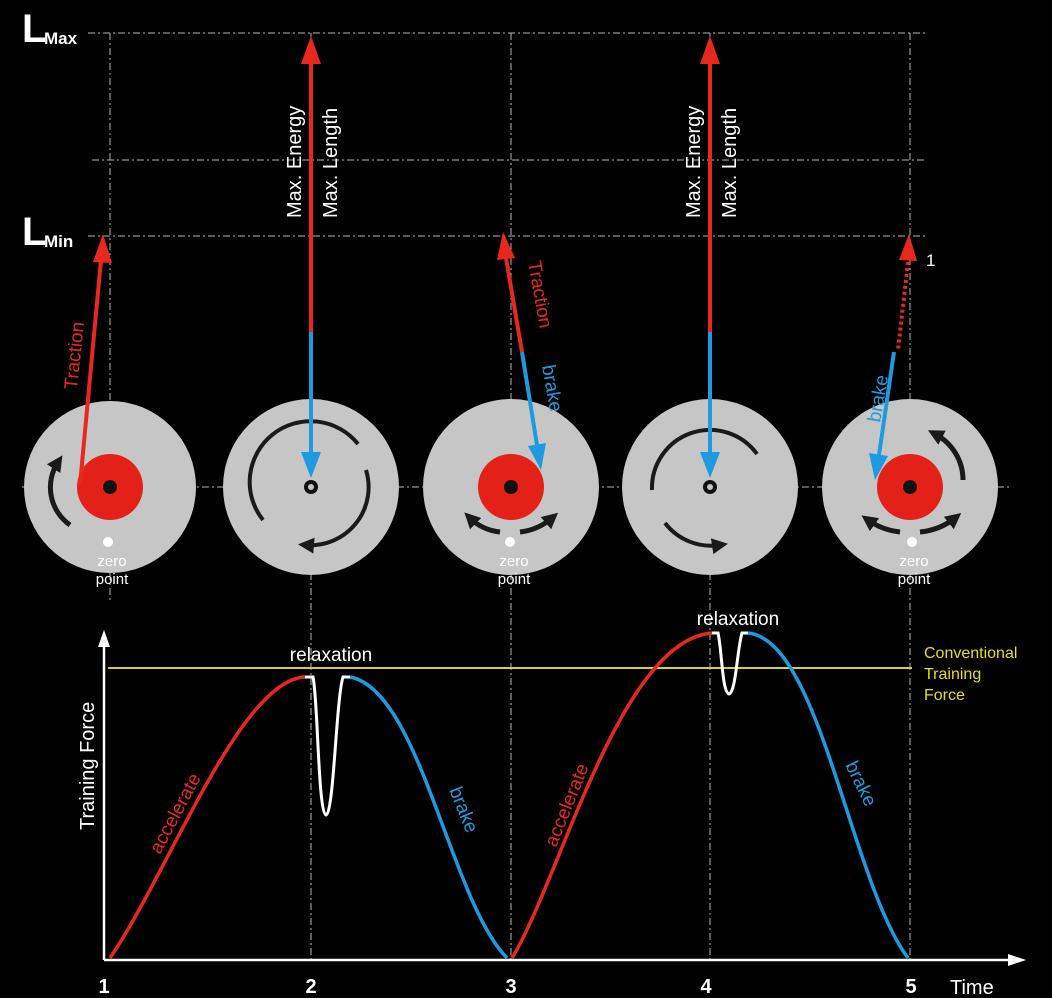 Image resolution: width=1052 pixels, height=998 pixels. Describe the element at coordinates (510, 542) in the screenshot. I see `disc-3-zero-point-dot` at that location.